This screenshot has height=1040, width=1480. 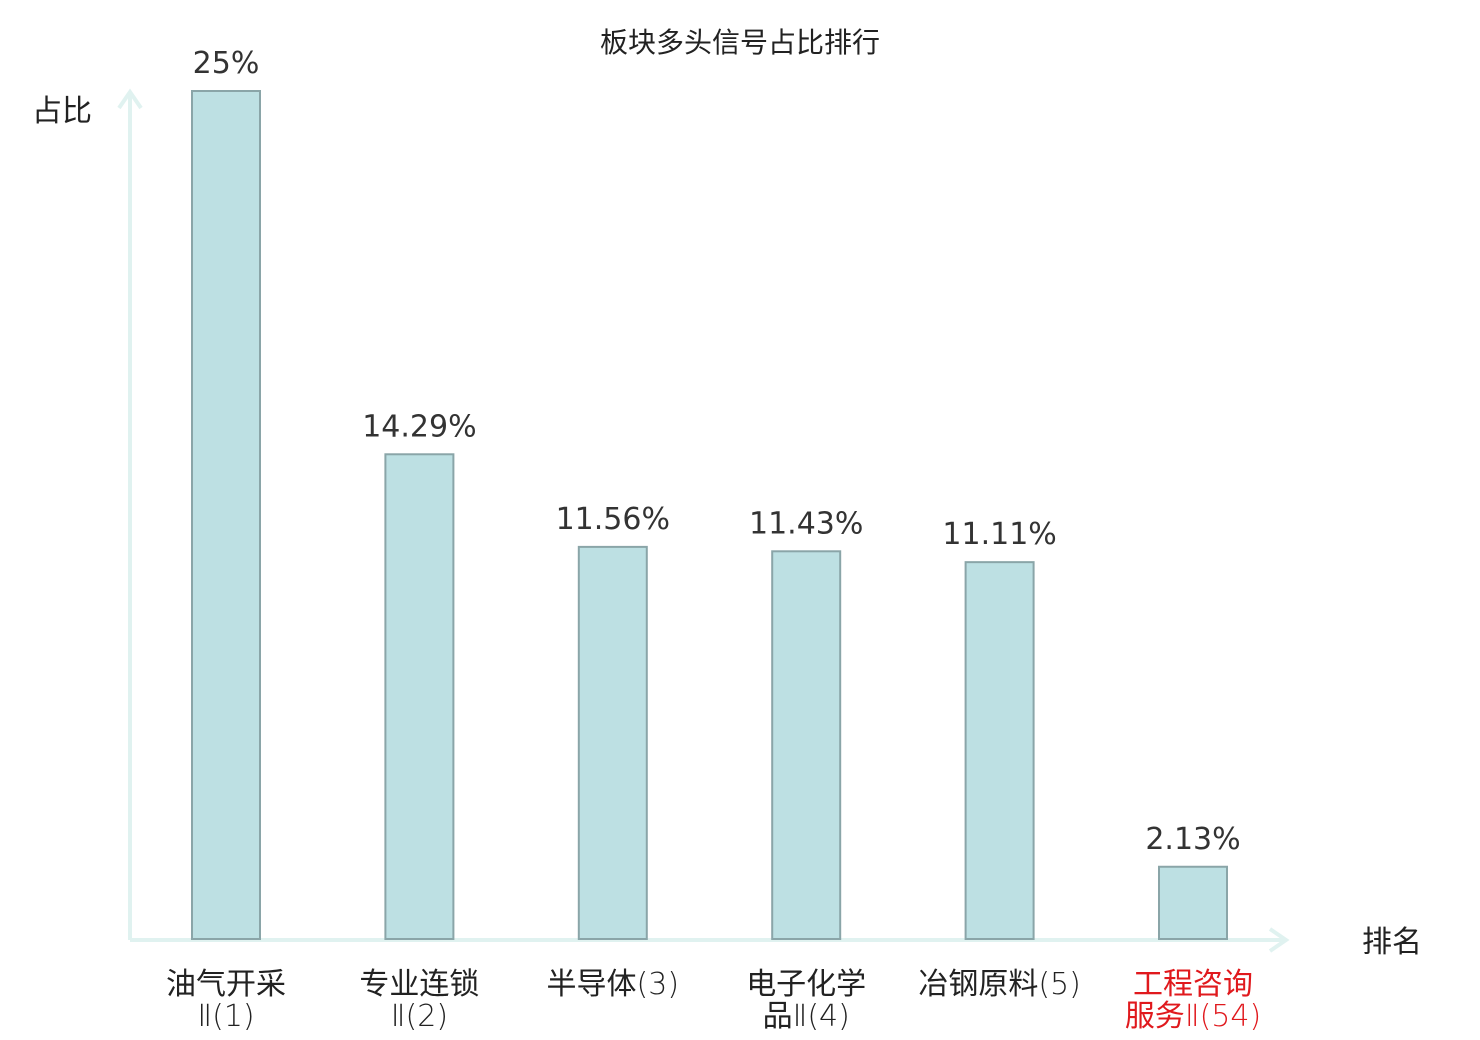 I want to click on category-label-line: 专业连锁, so click(x=419, y=984).